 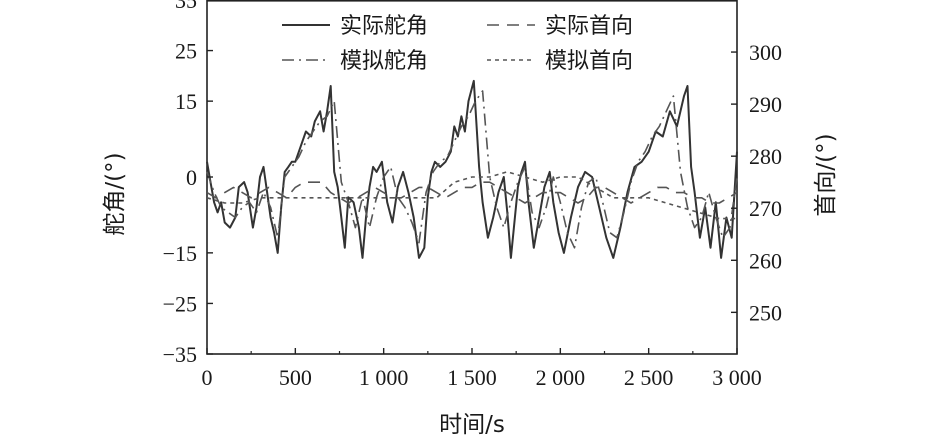 What do you see at coordinates (589, 61) in the screenshot?
I see `legend-label: 模拟首向` at bounding box center [589, 61].